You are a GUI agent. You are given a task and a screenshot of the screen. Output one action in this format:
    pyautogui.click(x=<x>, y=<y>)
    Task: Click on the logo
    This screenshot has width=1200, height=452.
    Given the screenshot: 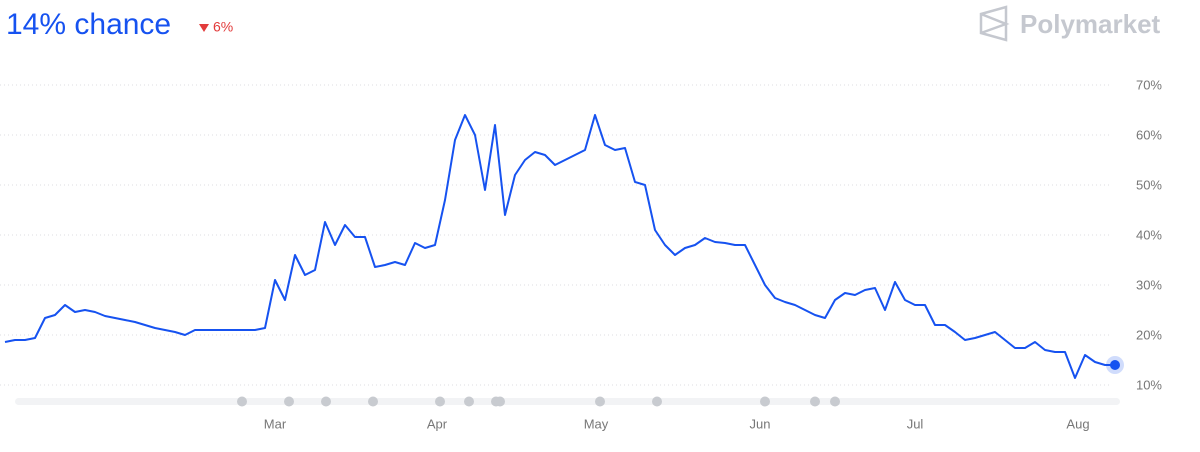 What is the action you would take?
    pyautogui.click(x=994, y=23)
    